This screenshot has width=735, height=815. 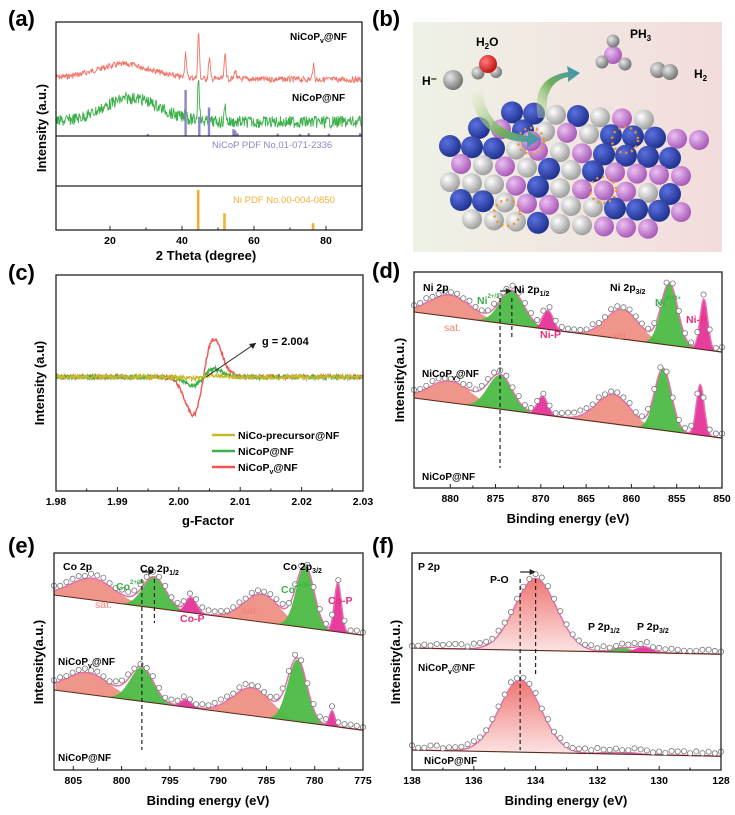 I want to click on x-tick-label: 850, so click(x=722, y=499).